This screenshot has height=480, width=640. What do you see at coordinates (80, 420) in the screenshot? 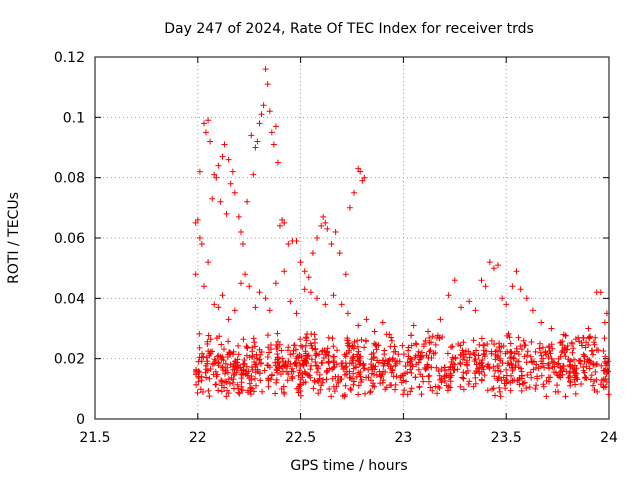
I see `y-tick-label: 0` at bounding box center [80, 420].